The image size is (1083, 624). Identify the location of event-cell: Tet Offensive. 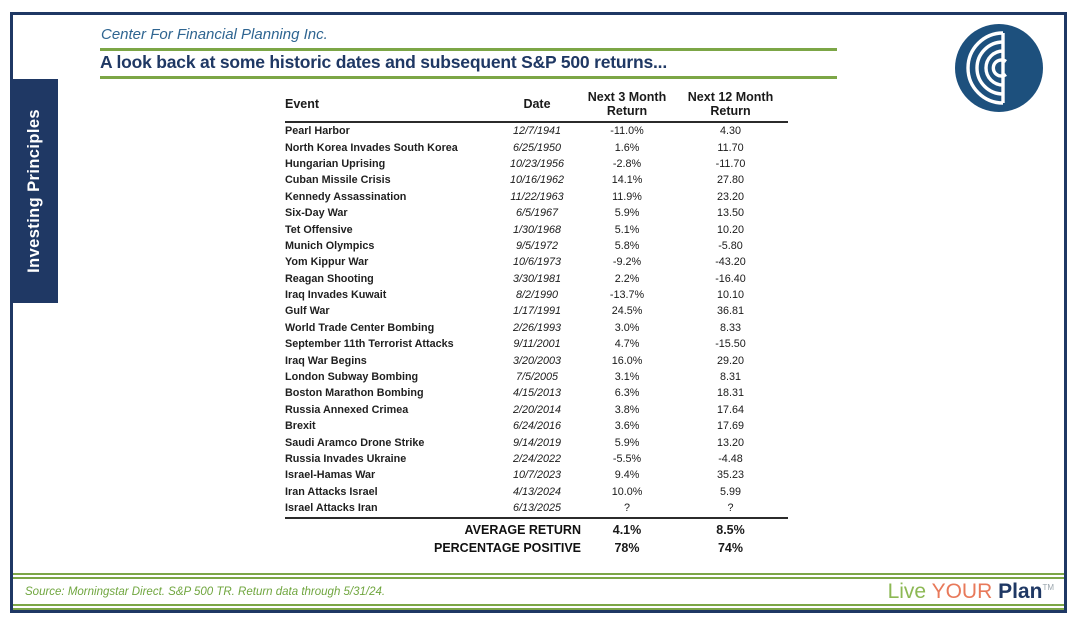
(319, 229).